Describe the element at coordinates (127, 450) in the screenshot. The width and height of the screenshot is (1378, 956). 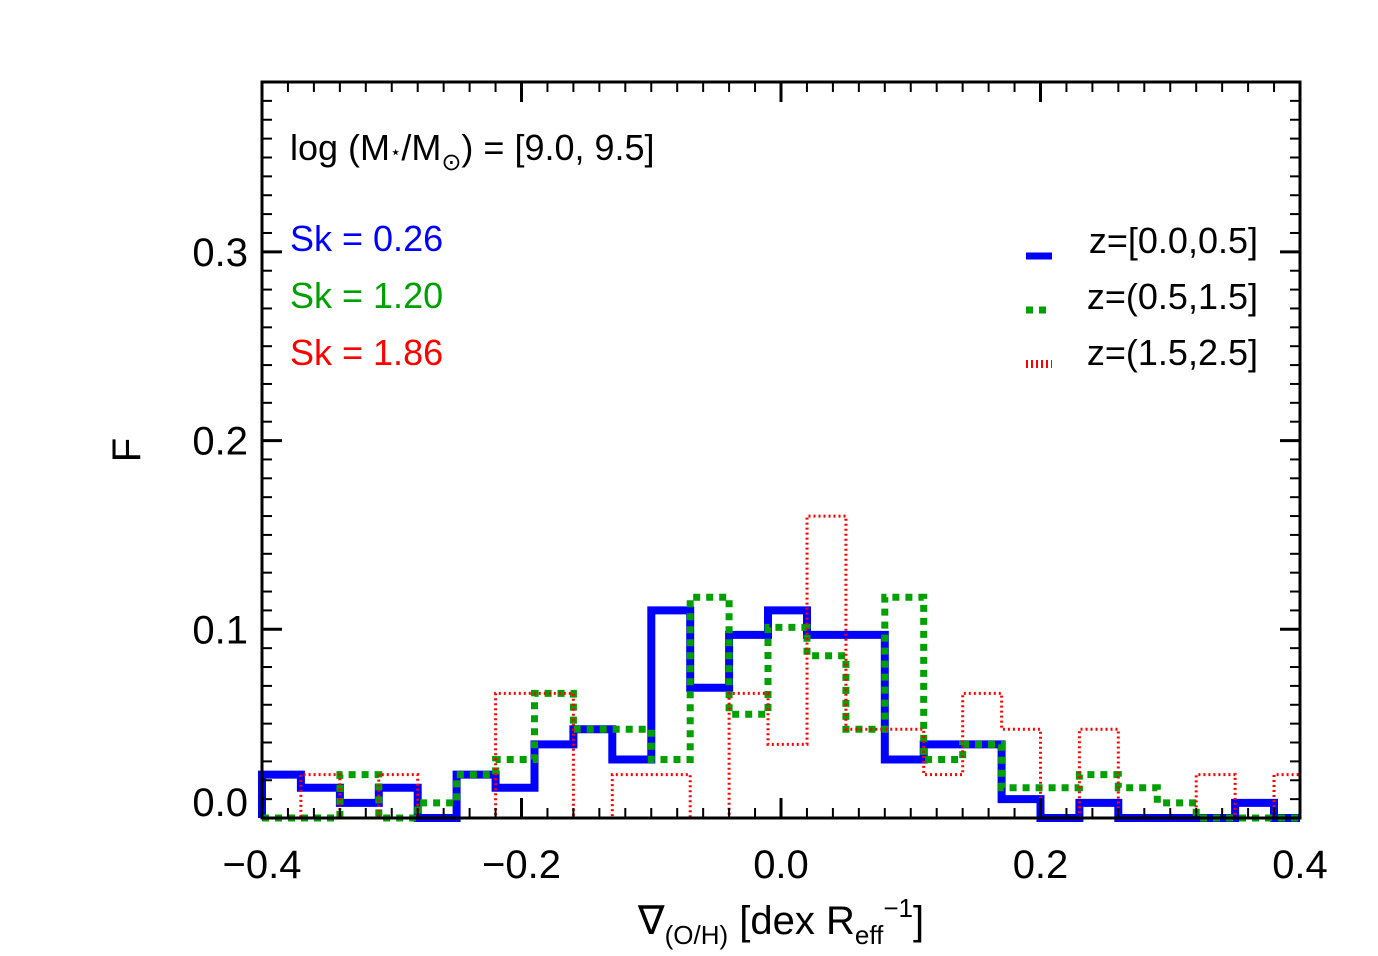
I see `y-axis-label: F` at that location.